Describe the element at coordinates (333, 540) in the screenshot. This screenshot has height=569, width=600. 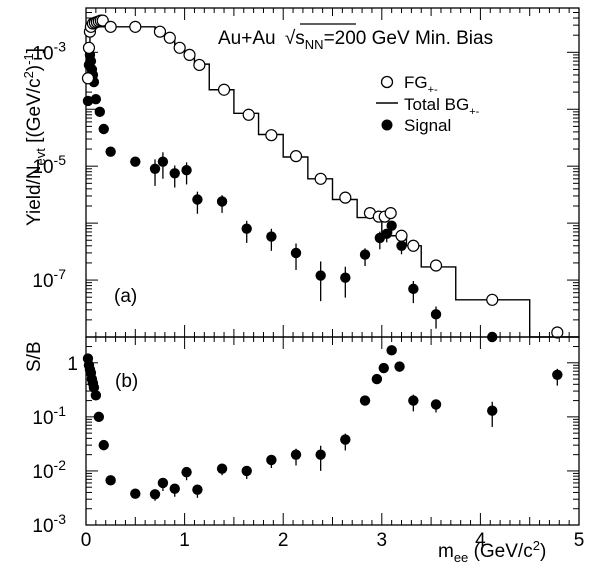
I see `x-tick-labels: 0 1 2 3 4 5` at that location.